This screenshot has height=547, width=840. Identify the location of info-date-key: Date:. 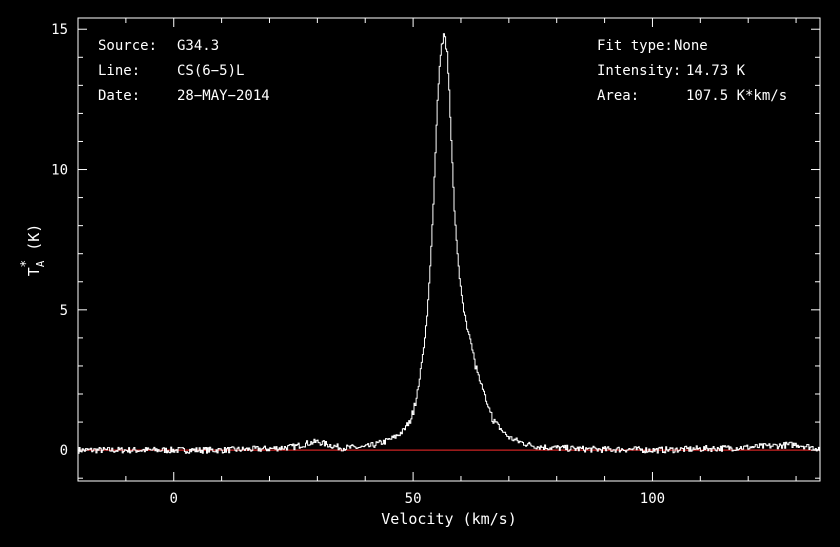
(119, 96).